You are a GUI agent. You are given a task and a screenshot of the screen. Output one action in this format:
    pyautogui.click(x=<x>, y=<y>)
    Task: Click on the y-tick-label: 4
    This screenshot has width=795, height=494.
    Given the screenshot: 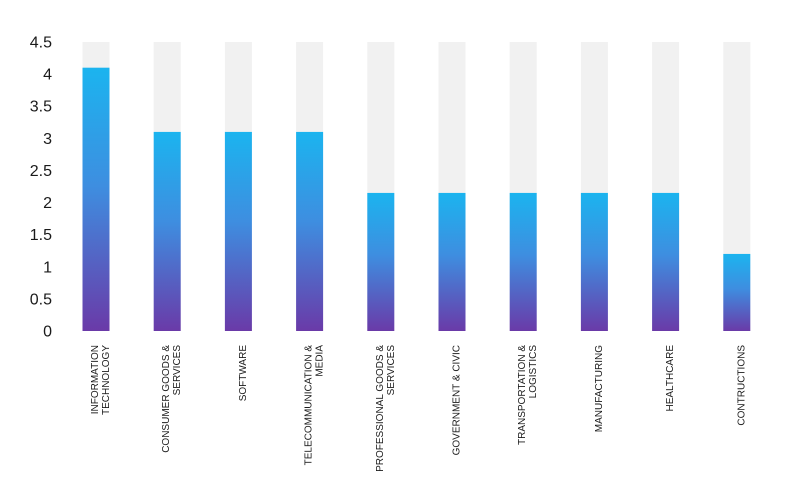 What is the action you would take?
    pyautogui.click(x=47, y=75)
    